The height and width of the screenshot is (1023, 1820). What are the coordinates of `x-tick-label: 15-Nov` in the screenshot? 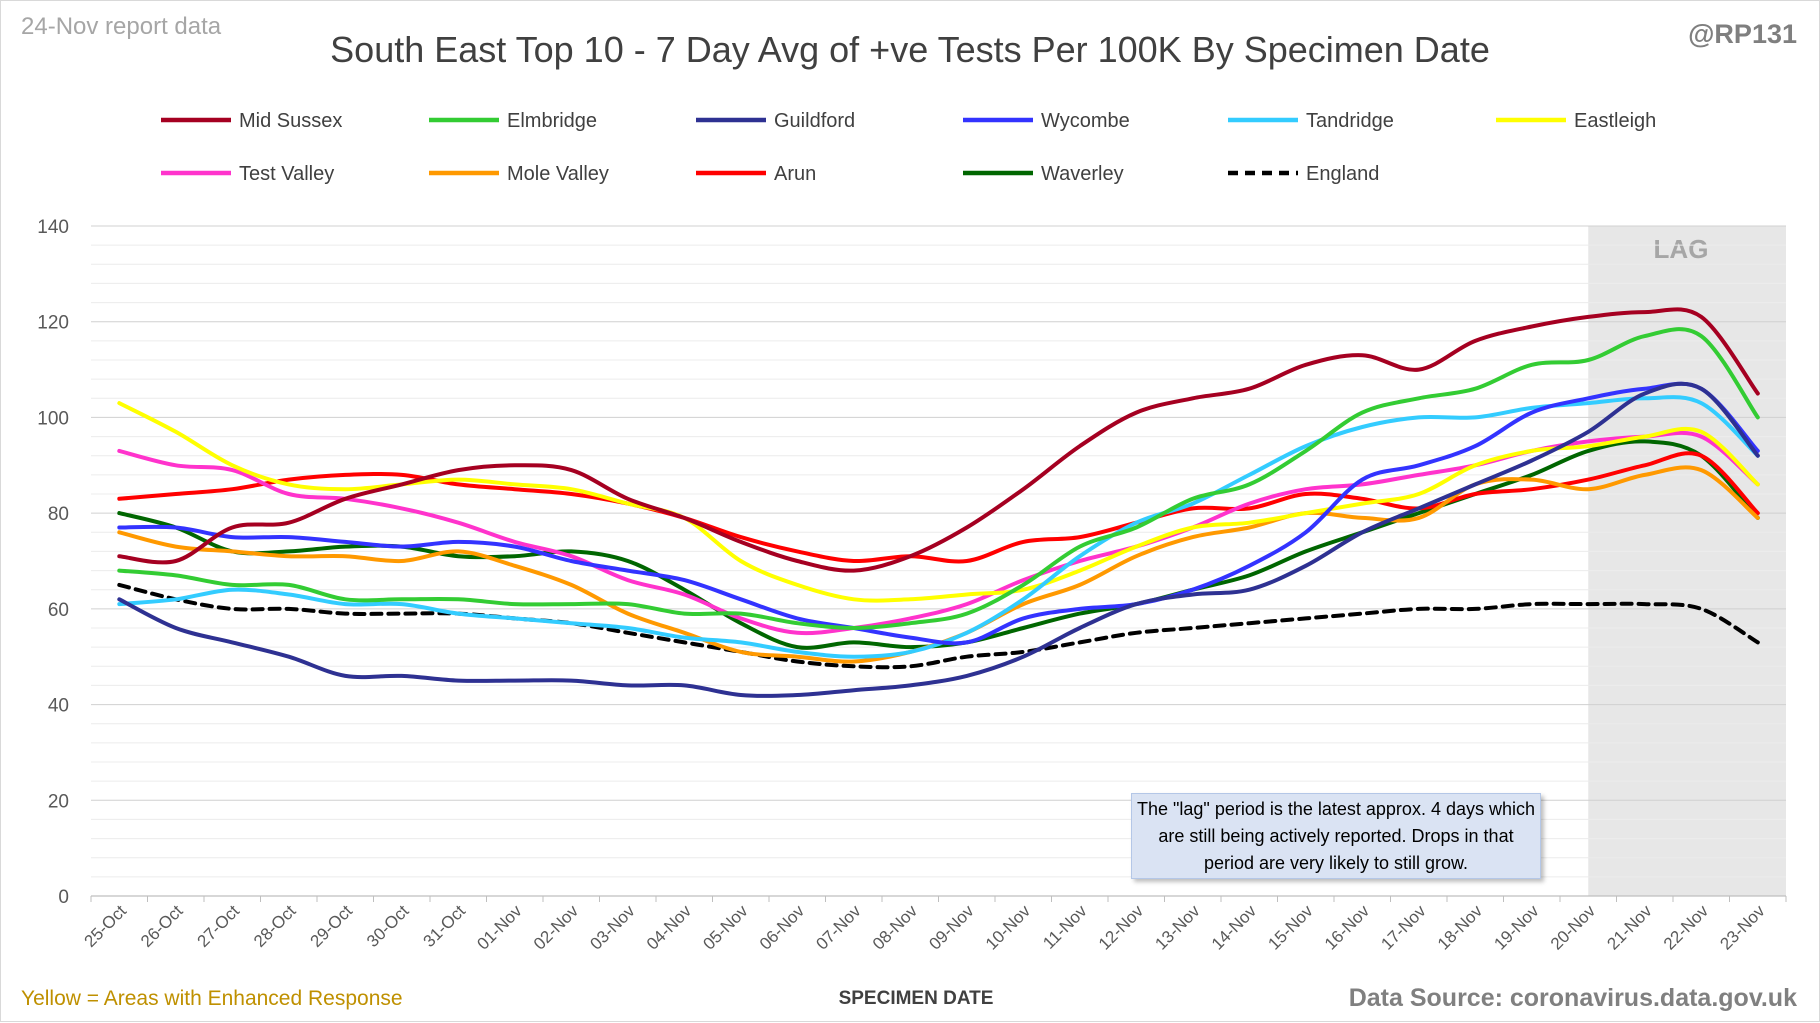 It's located at (1290, 927).